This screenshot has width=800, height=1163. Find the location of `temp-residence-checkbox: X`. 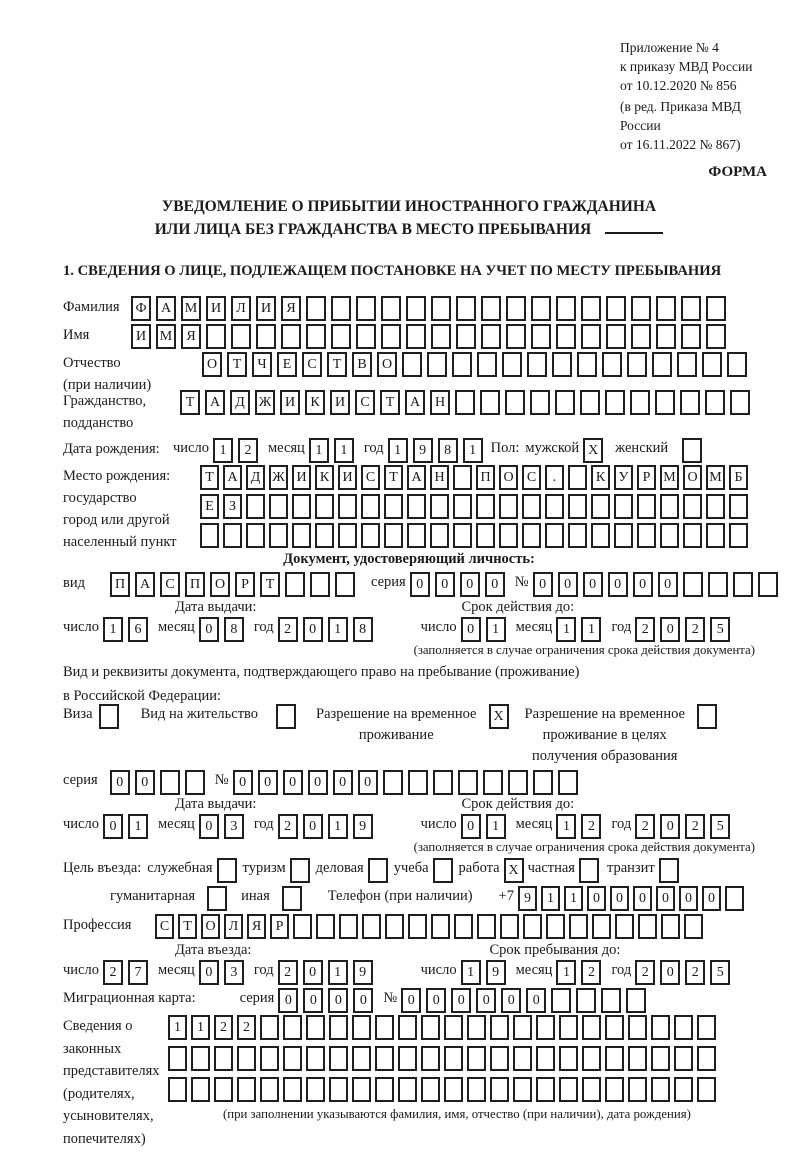

temp-residence-checkbox: X is located at coordinates (498, 716).